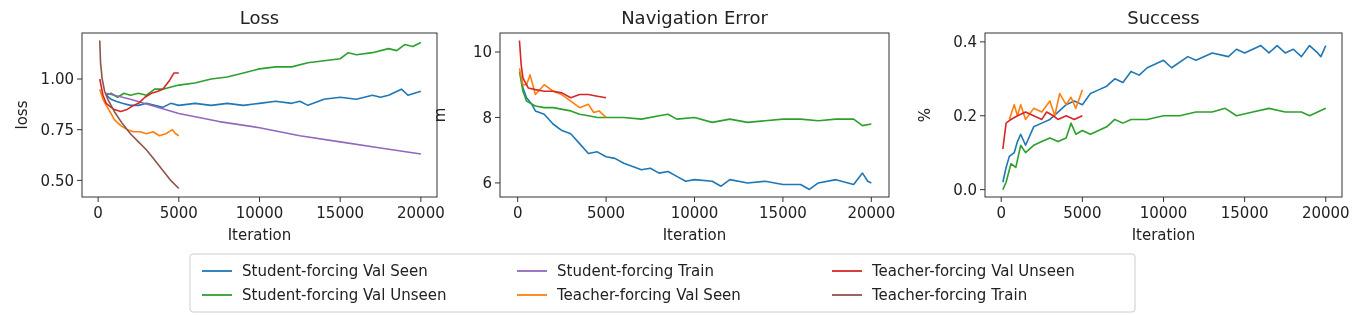 This screenshot has width=1357, height=315. What do you see at coordinates (487, 117) in the screenshot?
I see `y-tick-label: 8` at bounding box center [487, 117].